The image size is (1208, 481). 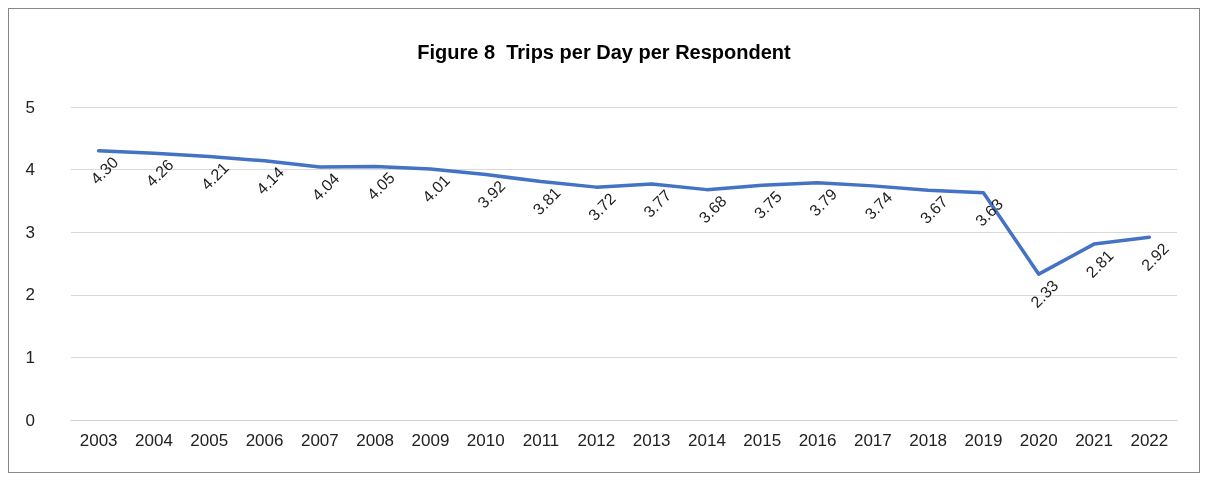 I want to click on x-tick-label: 2007, so click(x=319, y=440).